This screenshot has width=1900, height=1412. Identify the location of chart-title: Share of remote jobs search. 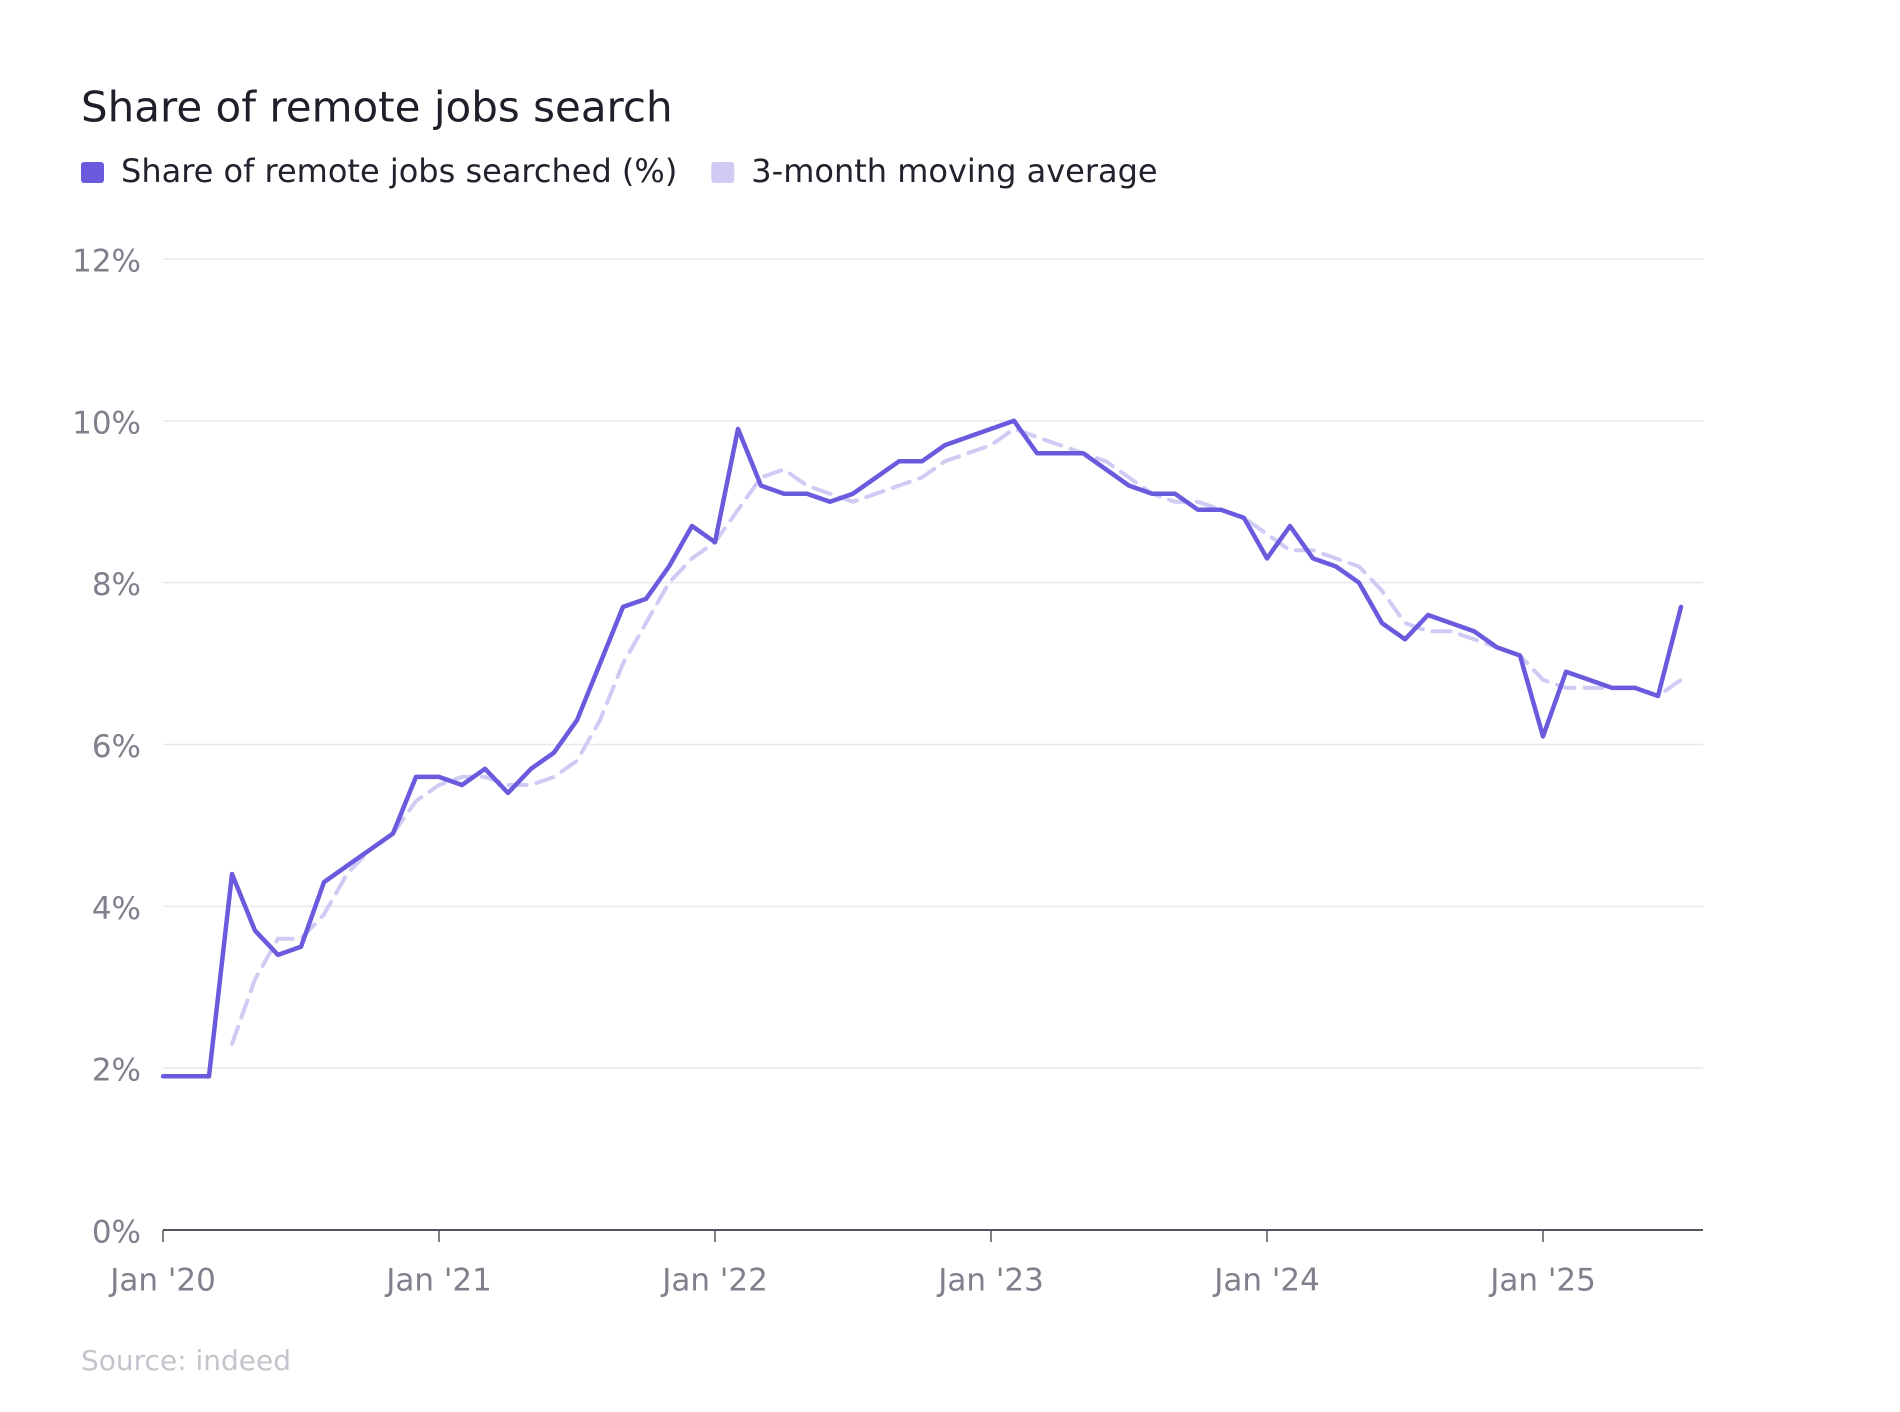
(377, 107).